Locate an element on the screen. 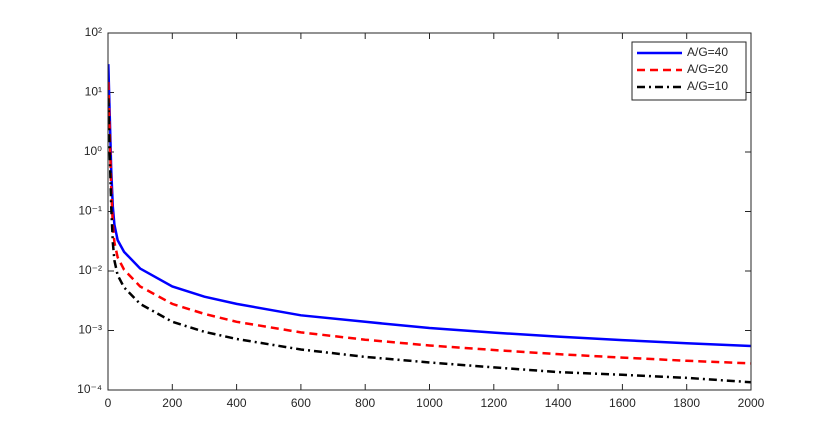 Image resolution: width=830 pixels, height=438 pixels. legend-box is located at coordinates (689, 71).